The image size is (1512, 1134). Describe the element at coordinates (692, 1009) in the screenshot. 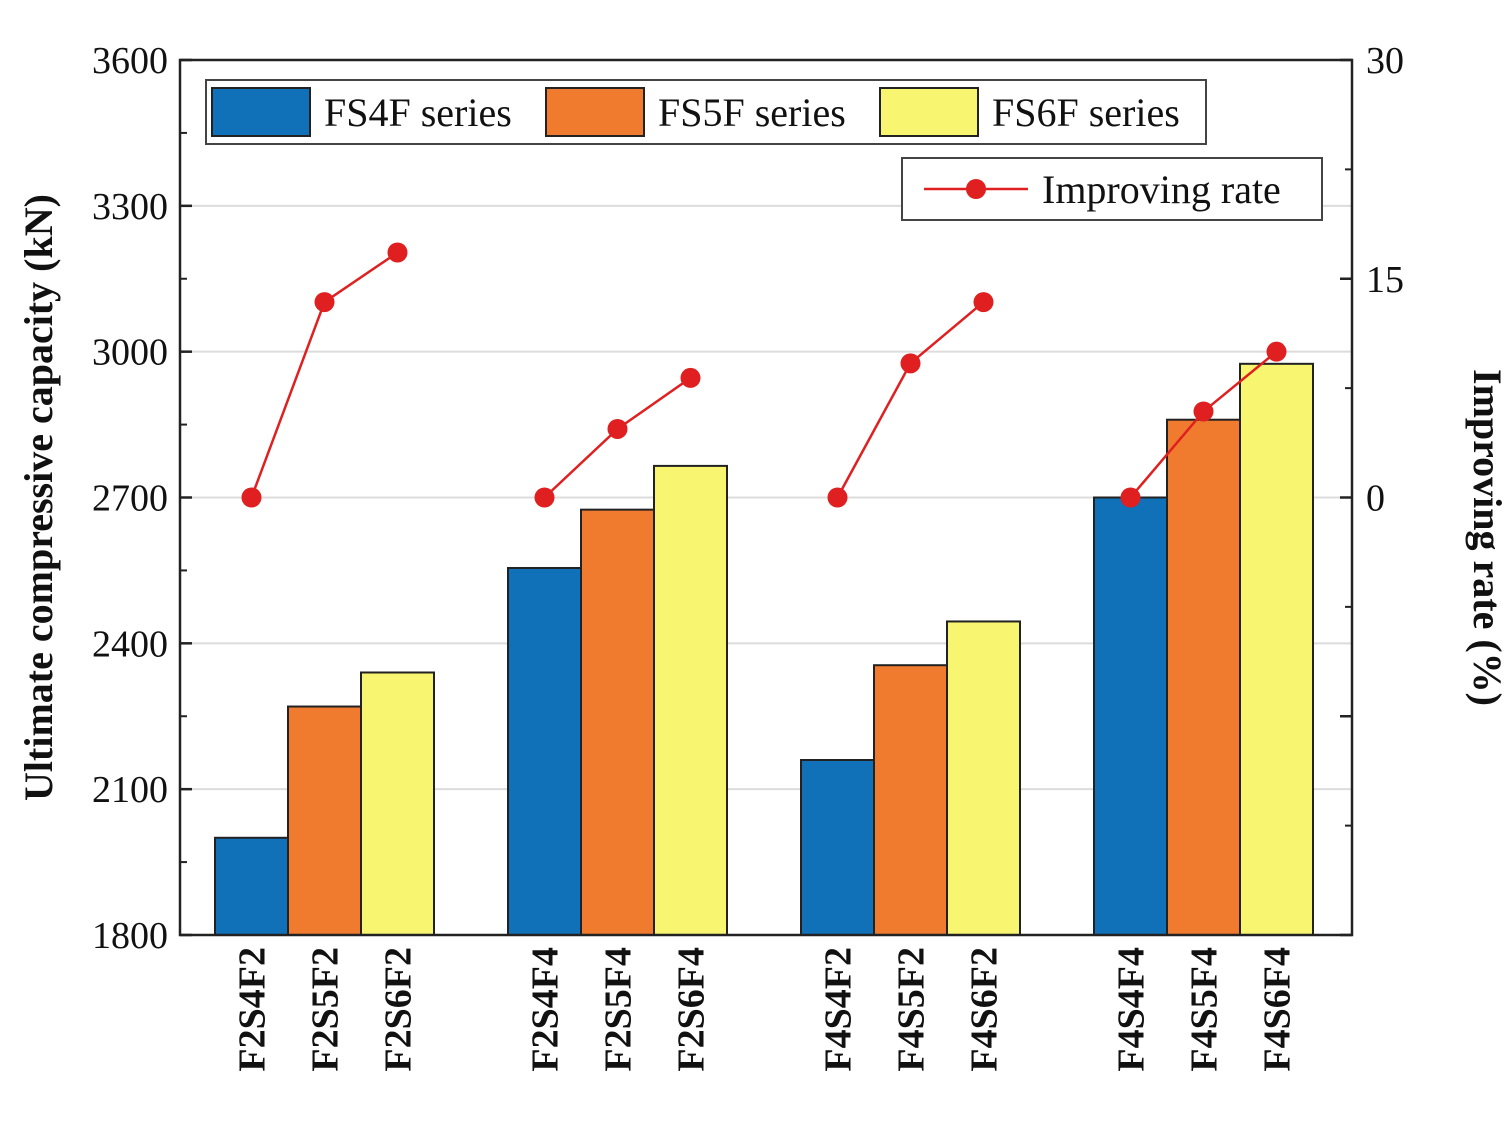

I see `x-tick-label: F2S6F4` at that location.